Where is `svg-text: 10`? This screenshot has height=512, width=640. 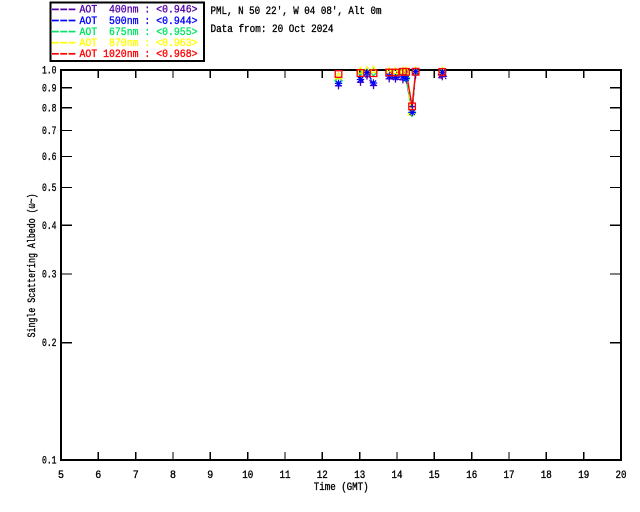
svg-text: 10 is located at coordinates (247, 476).